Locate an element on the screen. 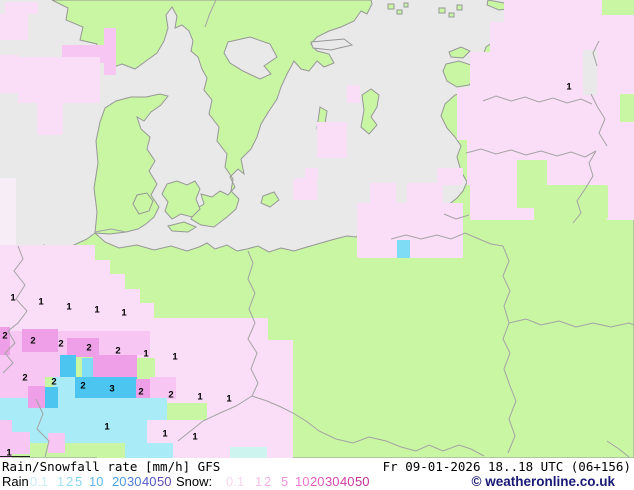 The width and height of the screenshot is (634, 490). border-lithuania-belarus is located at coordinates (584, 187).